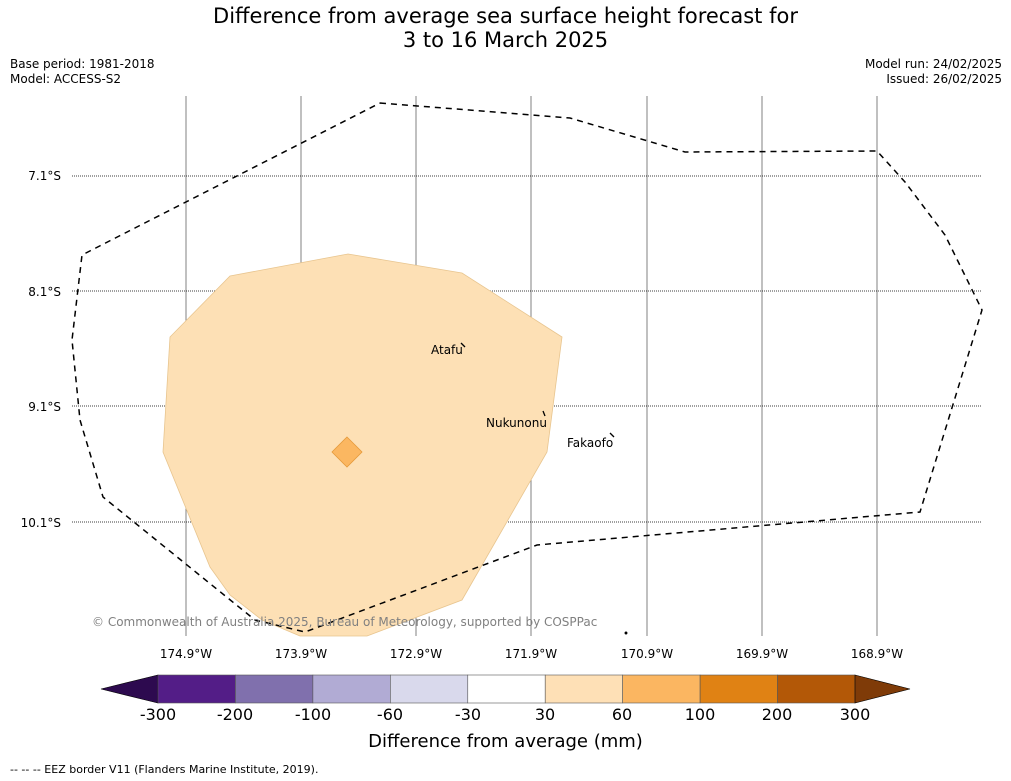 The height and width of the screenshot is (781, 1011). I want to click on colorbar-tick: 300, so click(855, 714).